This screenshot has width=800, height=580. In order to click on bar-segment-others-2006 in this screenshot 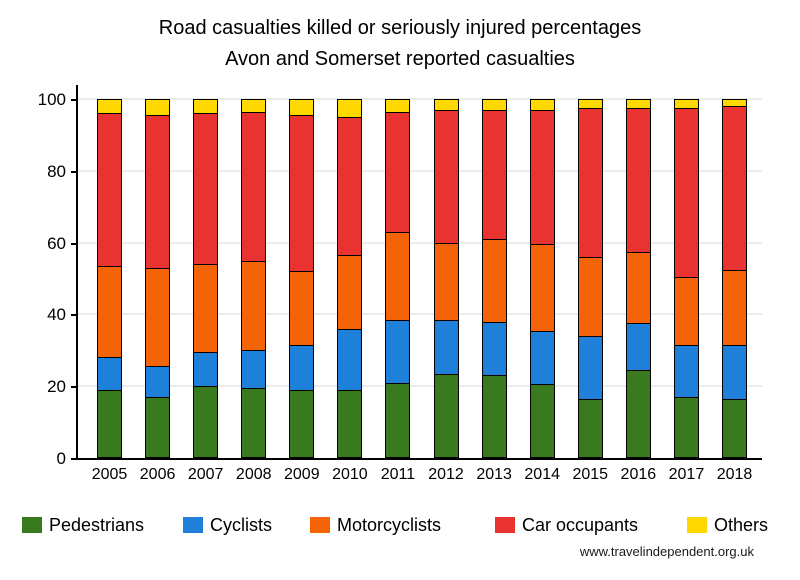, I will do `click(158, 108)`.